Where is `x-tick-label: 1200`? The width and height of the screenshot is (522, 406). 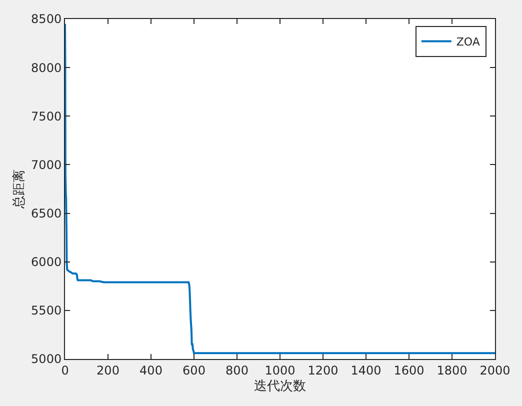 x-tick-label: 1200 is located at coordinates (323, 370).